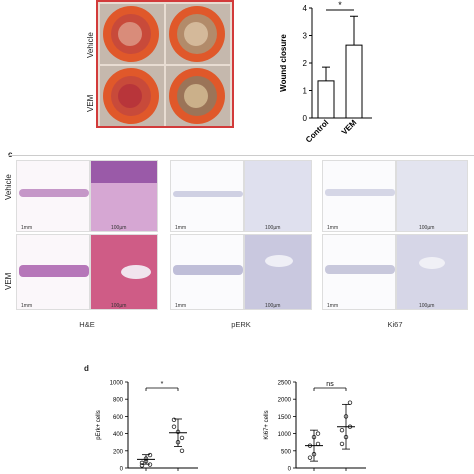 The height and width of the screenshot is (474, 474). What do you see at coordinates (165, 64) in the screenshot?
I see `wound-photo-grid` at bounding box center [165, 64].